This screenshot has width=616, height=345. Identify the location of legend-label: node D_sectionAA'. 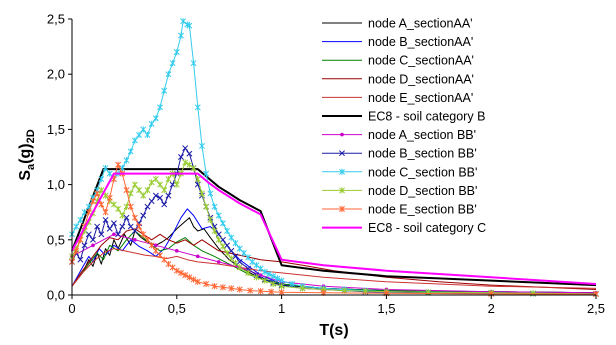
(421, 79).